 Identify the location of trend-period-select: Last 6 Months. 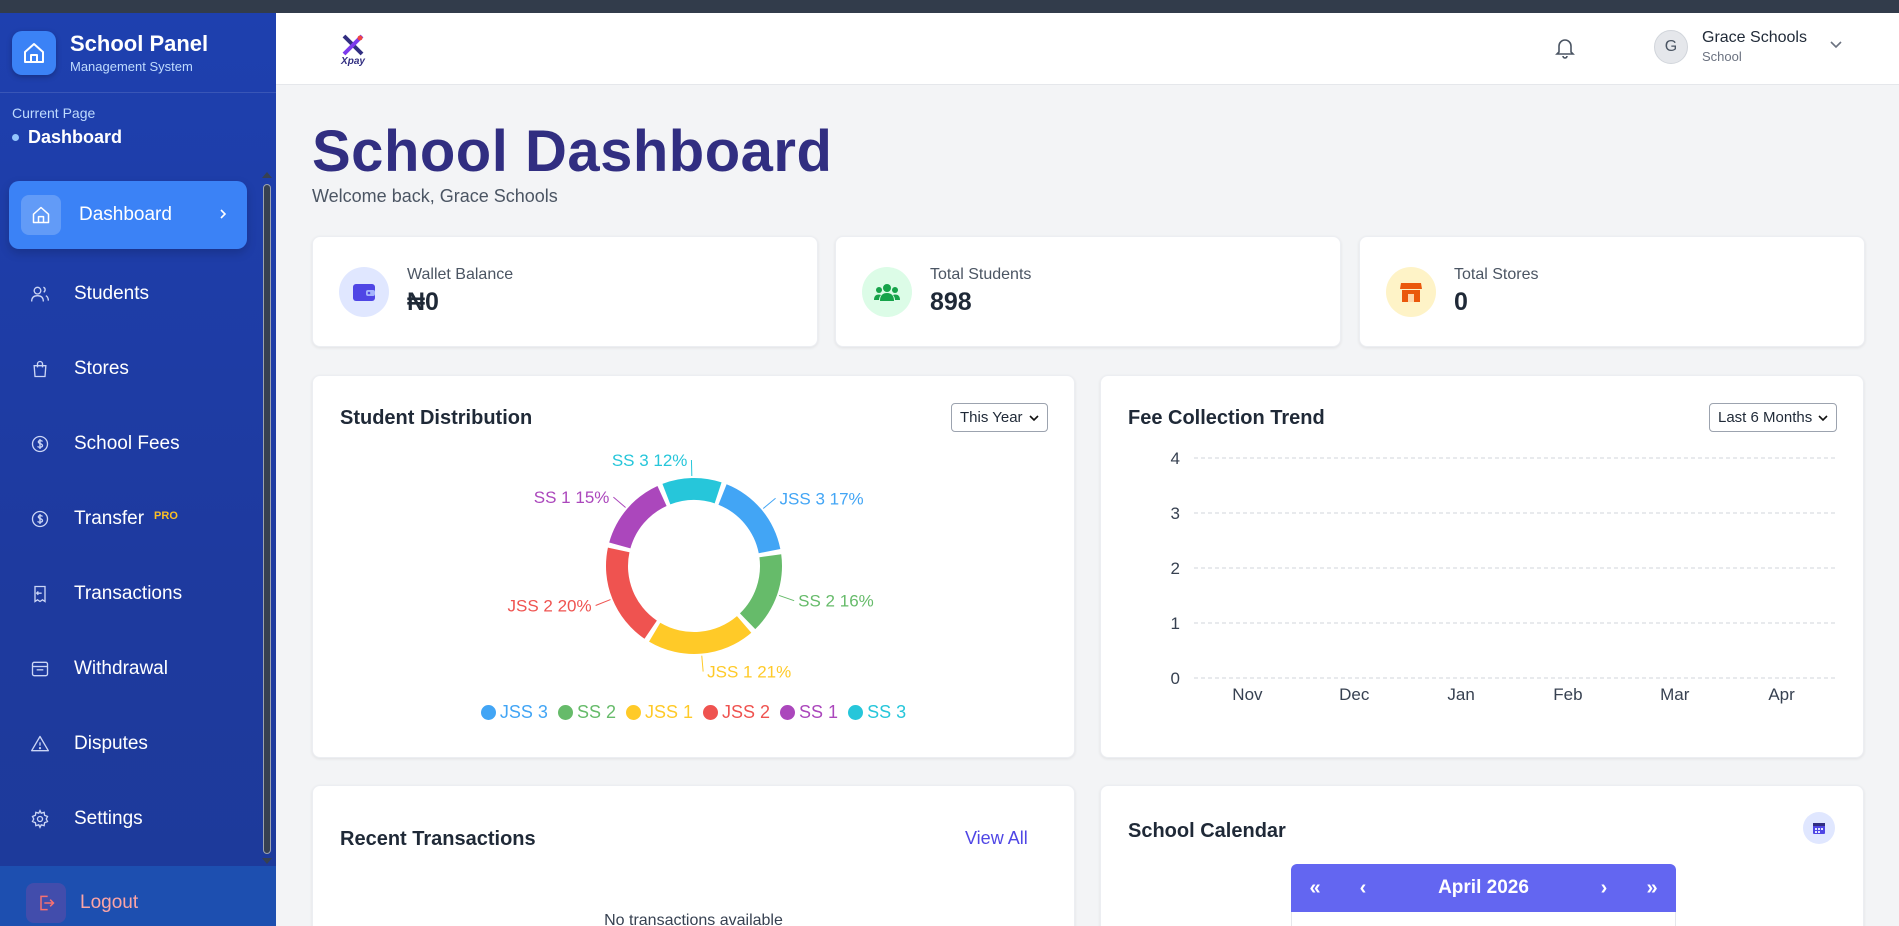
(1773, 417).